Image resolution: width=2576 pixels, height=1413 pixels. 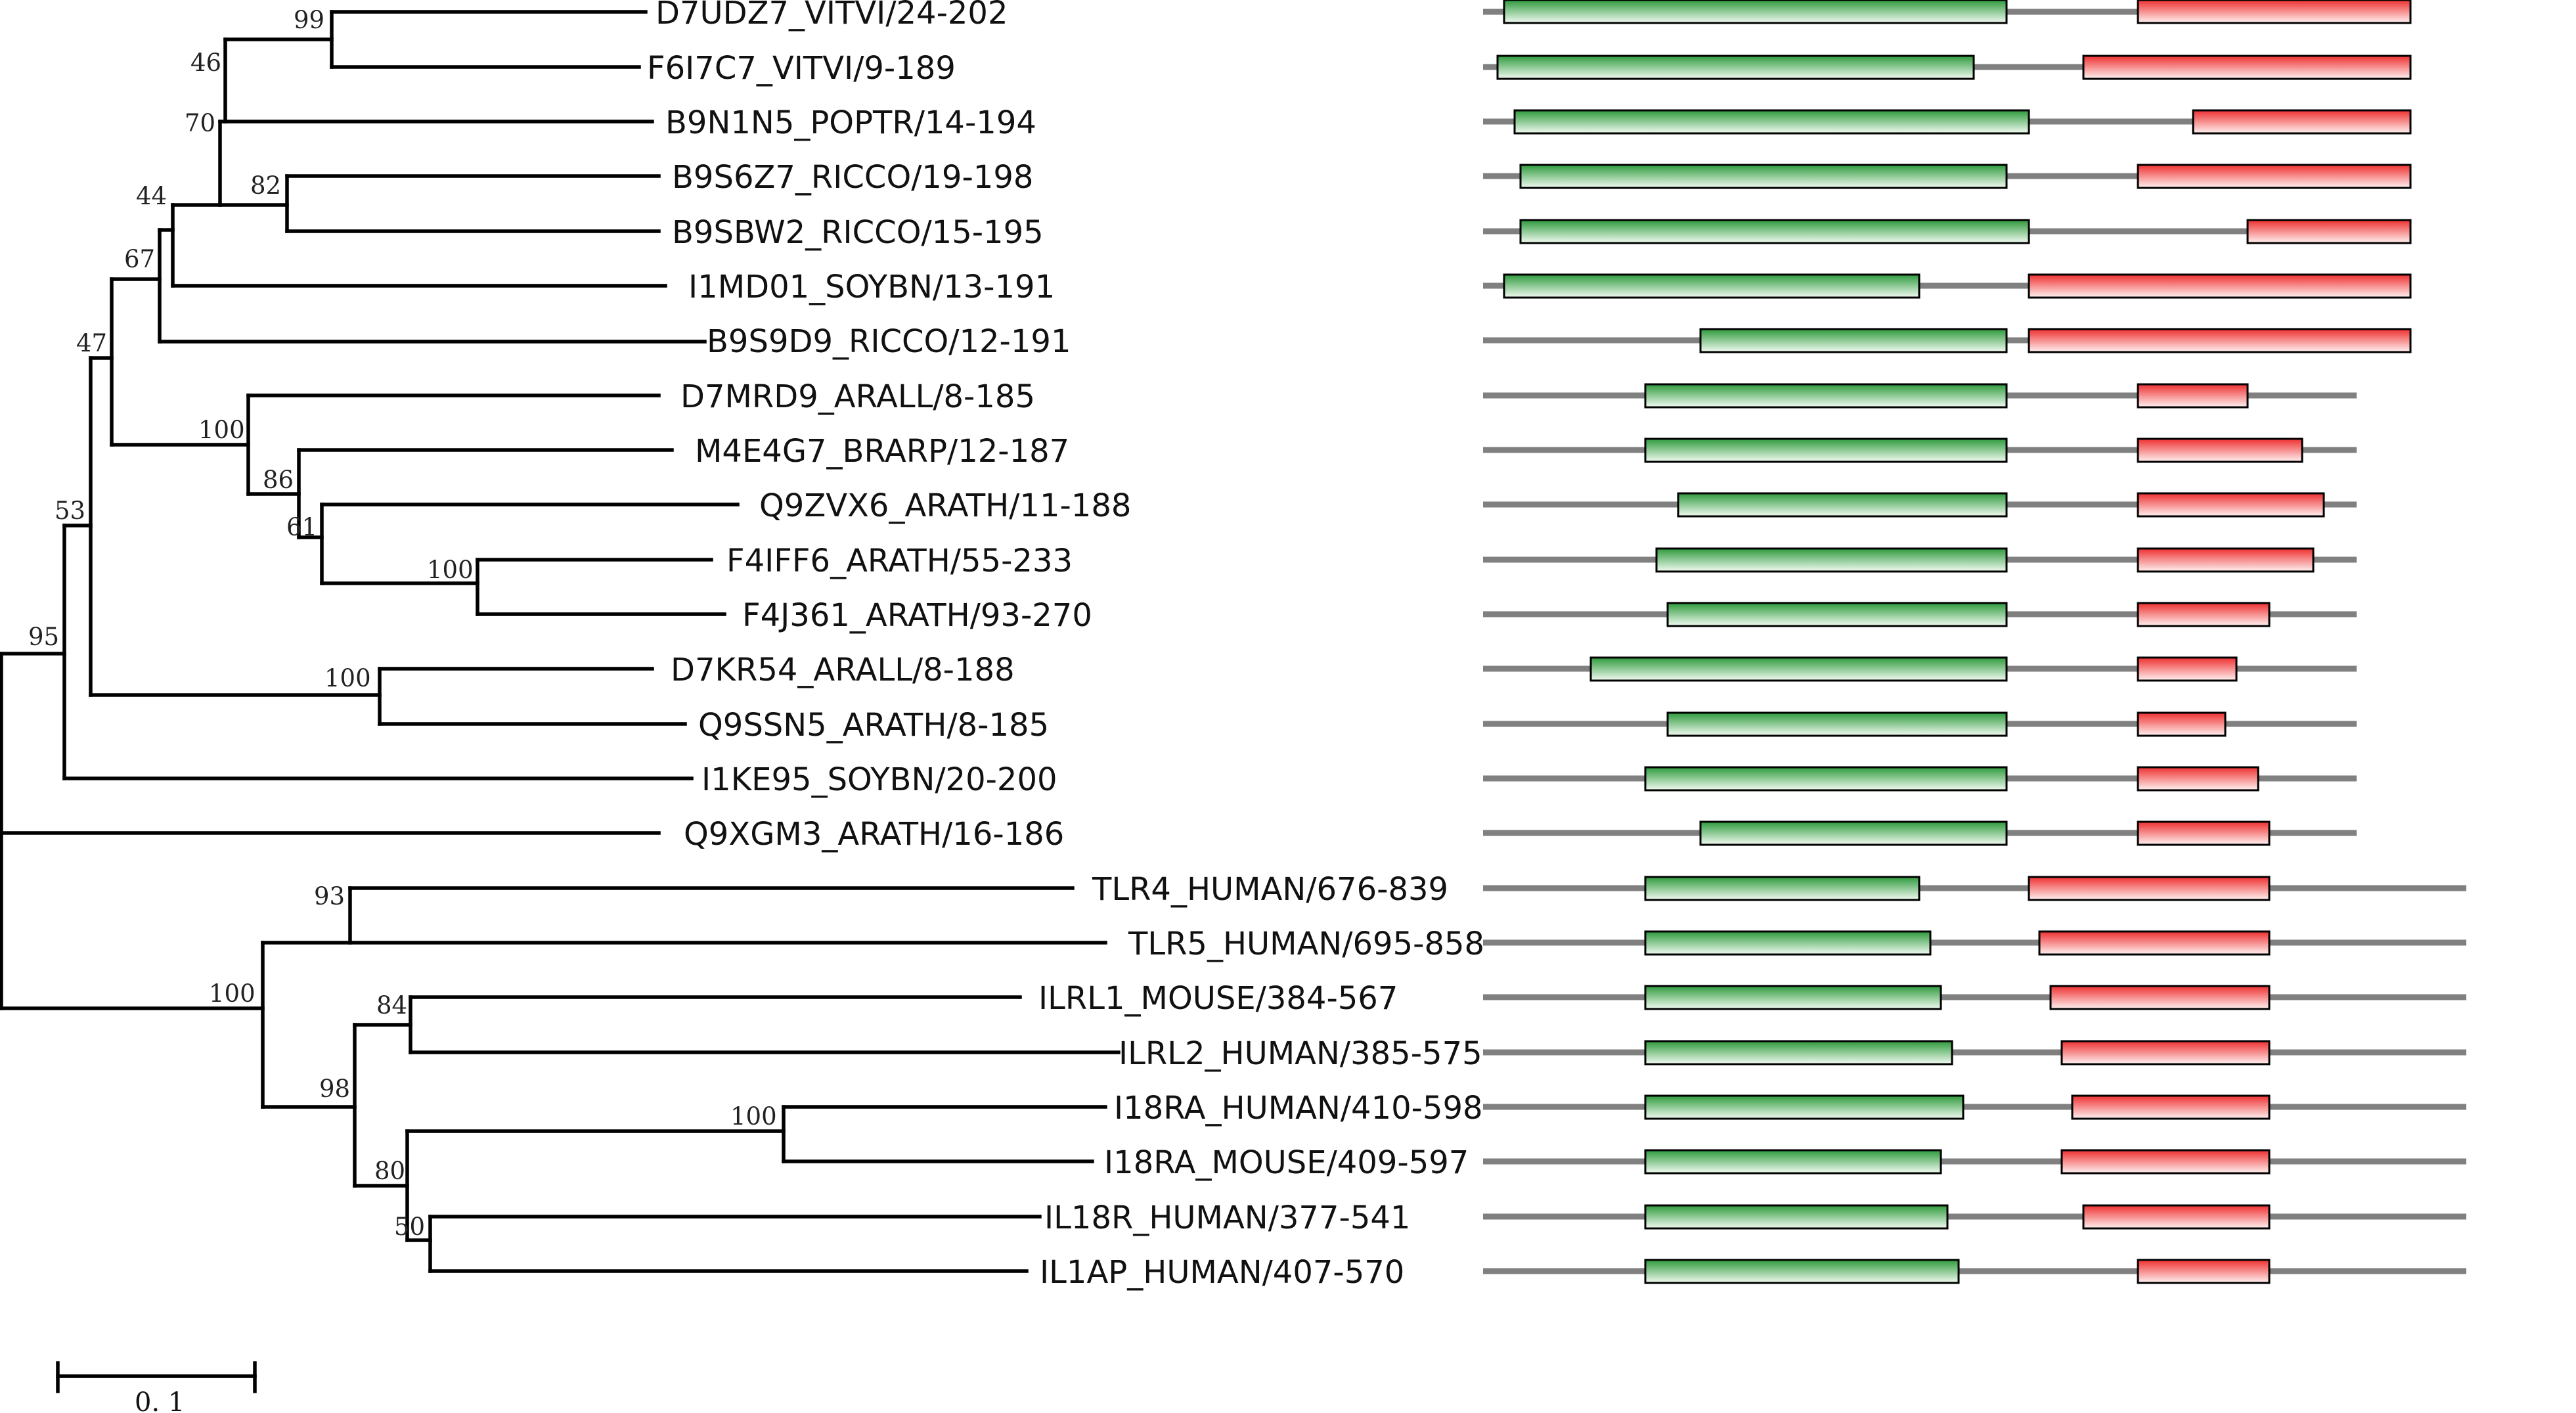 What do you see at coordinates (858, 232) in the screenshot?
I see `leaf-label: B9SBW2_RICCO/15-195` at bounding box center [858, 232].